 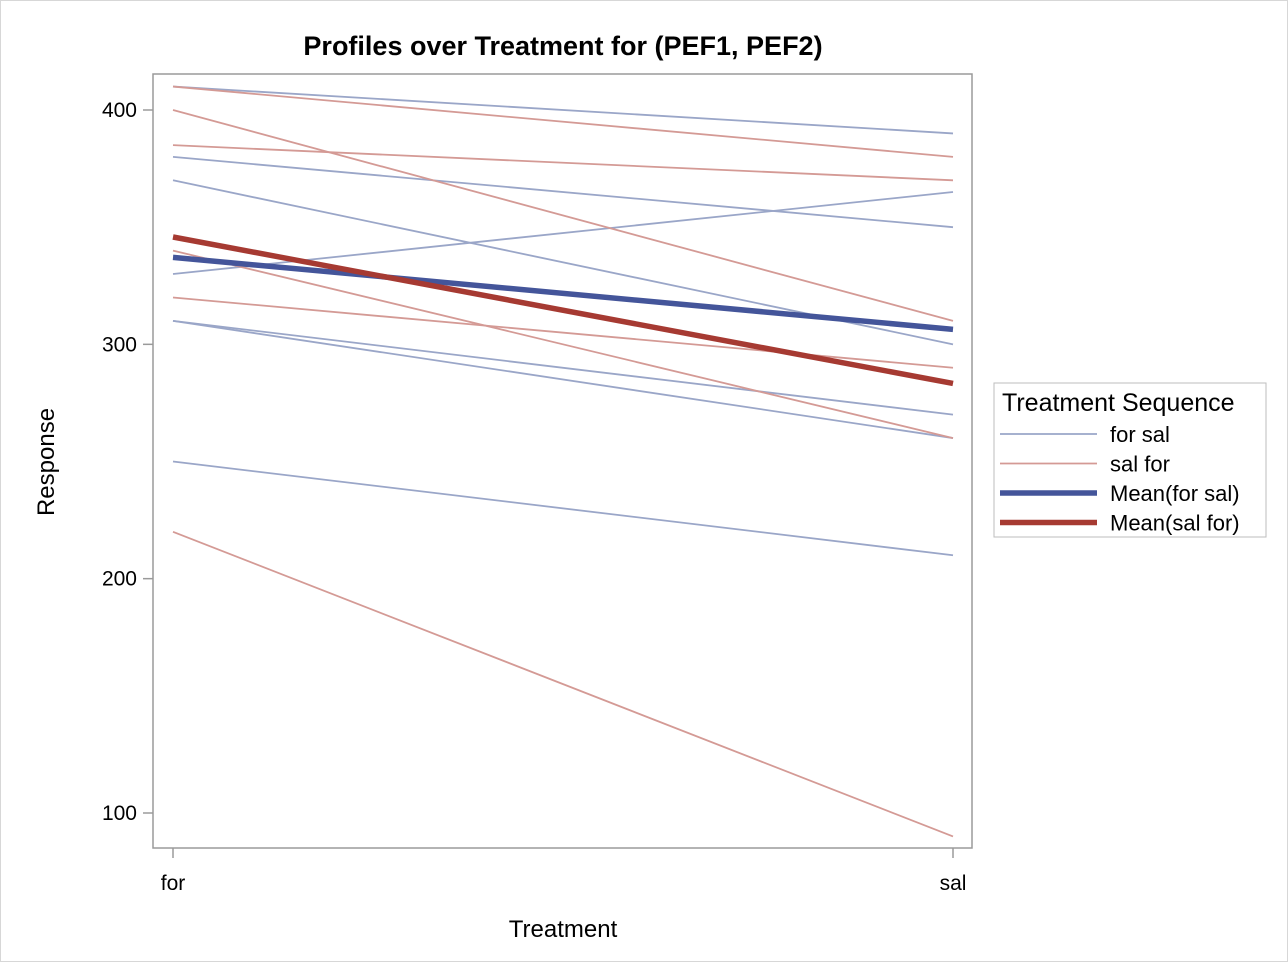 I want to click on legend-label-mean-for-sal: Mean(for sal), so click(x=1175, y=493).